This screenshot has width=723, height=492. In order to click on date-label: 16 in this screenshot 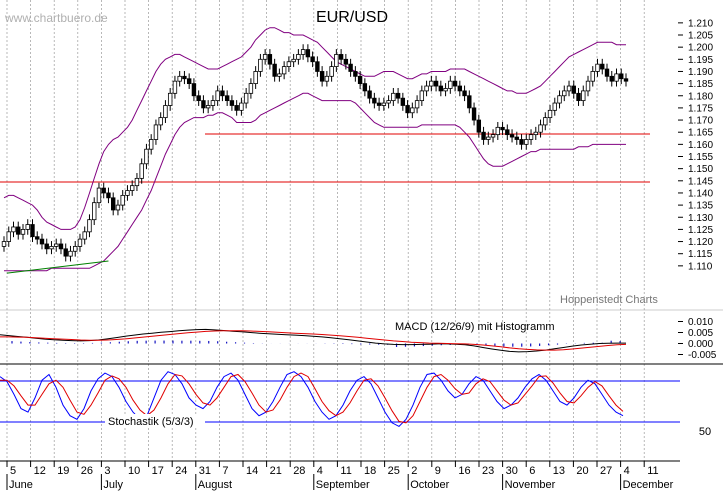, I will do `click(464, 471)`.